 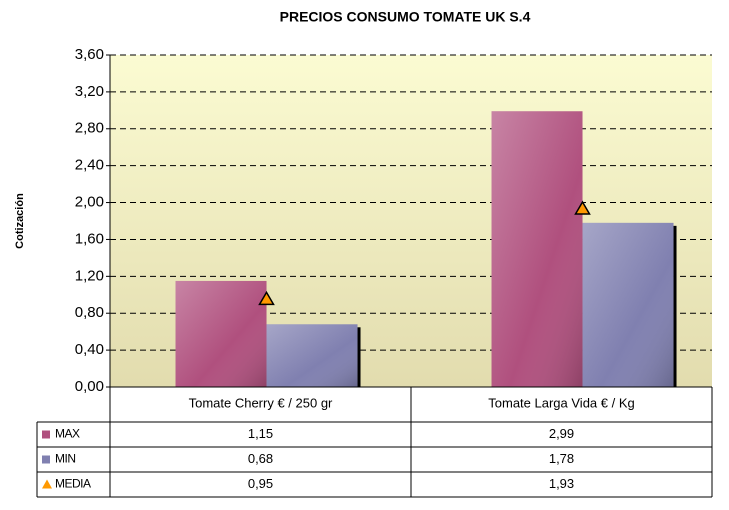 What do you see at coordinates (20, 221) in the screenshot?
I see `y-axis-label: Cotización` at bounding box center [20, 221].